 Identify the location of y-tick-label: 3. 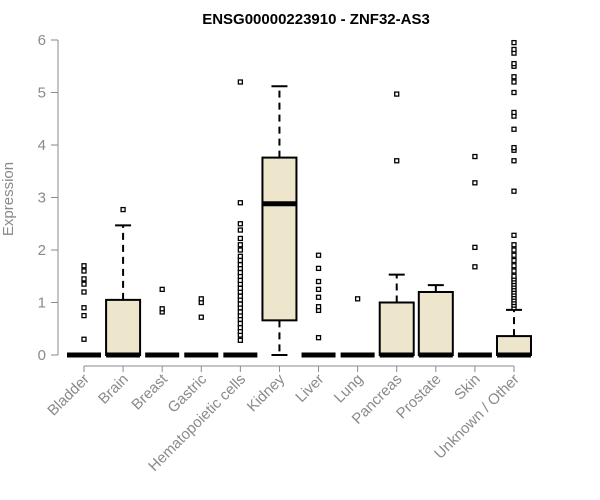
(42, 198).